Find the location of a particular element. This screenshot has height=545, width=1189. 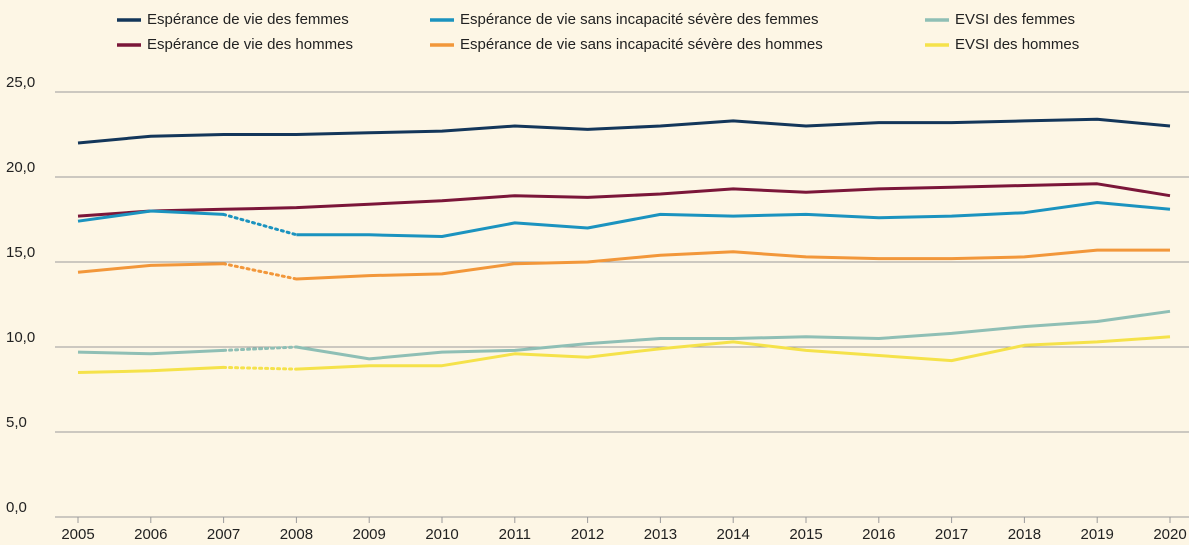

x-tick-label: 2016 is located at coordinates (878, 534).